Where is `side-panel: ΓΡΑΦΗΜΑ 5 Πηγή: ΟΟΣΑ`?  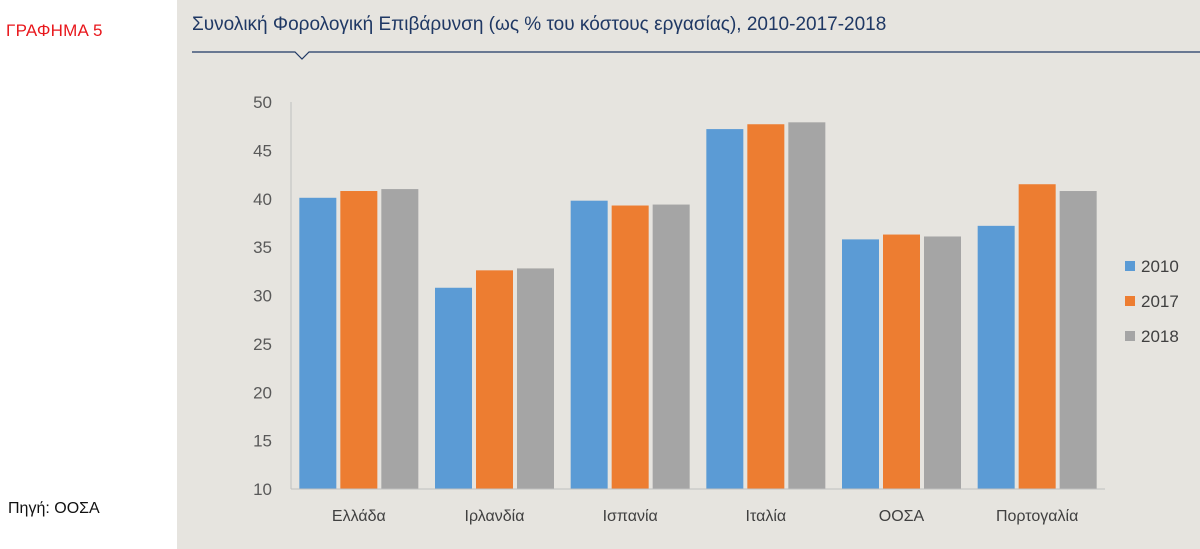 side-panel: ΓΡΑΦΗΜΑ 5 Πηγή: ΟΟΣΑ is located at coordinates (76, 274).